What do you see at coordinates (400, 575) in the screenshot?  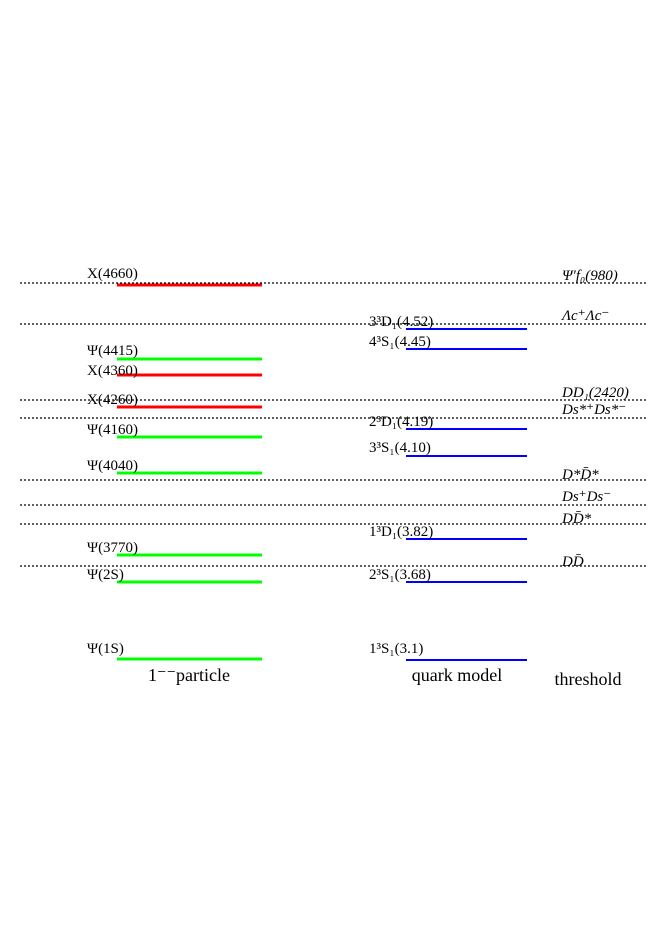 I see `quark-label: 2³S₁(3.68)` at bounding box center [400, 575].